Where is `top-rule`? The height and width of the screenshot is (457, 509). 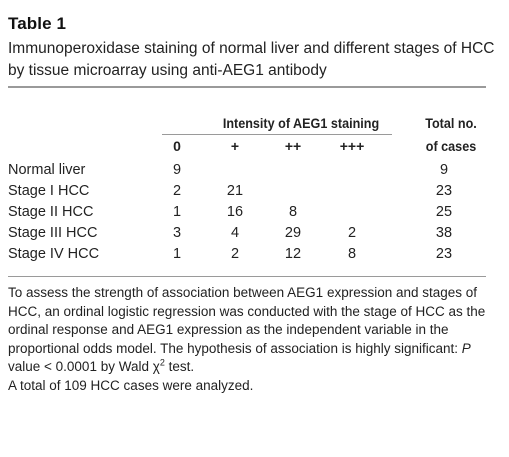
top-rule is located at coordinates (247, 87).